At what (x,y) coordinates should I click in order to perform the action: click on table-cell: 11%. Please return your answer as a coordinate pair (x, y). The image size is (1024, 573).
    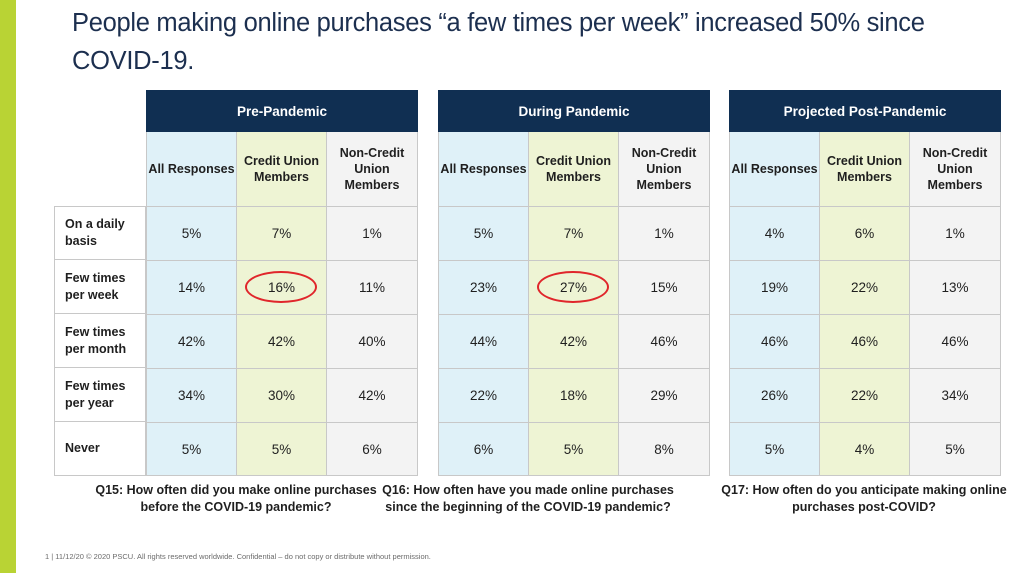
    Looking at the image, I should click on (372, 287).